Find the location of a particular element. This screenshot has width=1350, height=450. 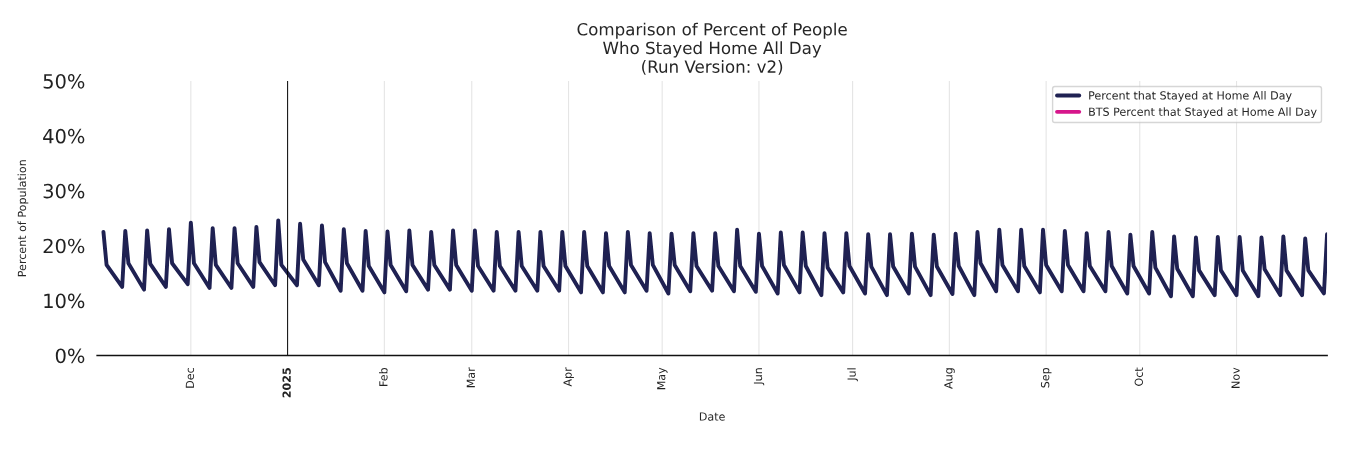

legend-label: Percent that Stayed at Home All Day is located at coordinates (1190, 96).